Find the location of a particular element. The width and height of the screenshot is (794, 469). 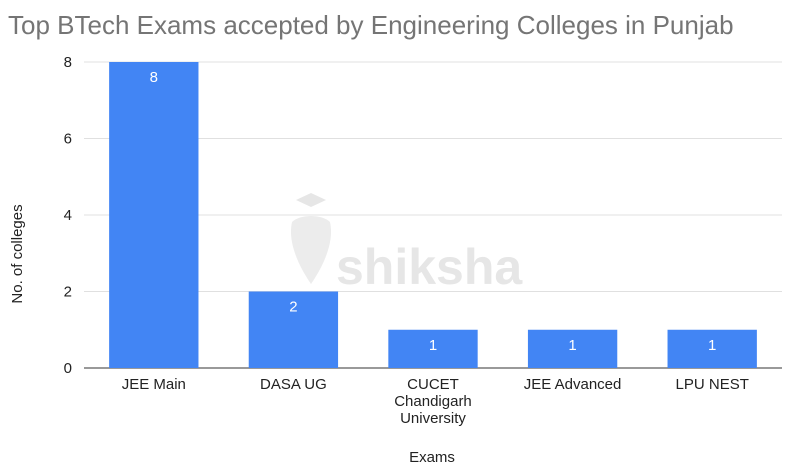

bar-data-label: 2 is located at coordinates (293, 307).